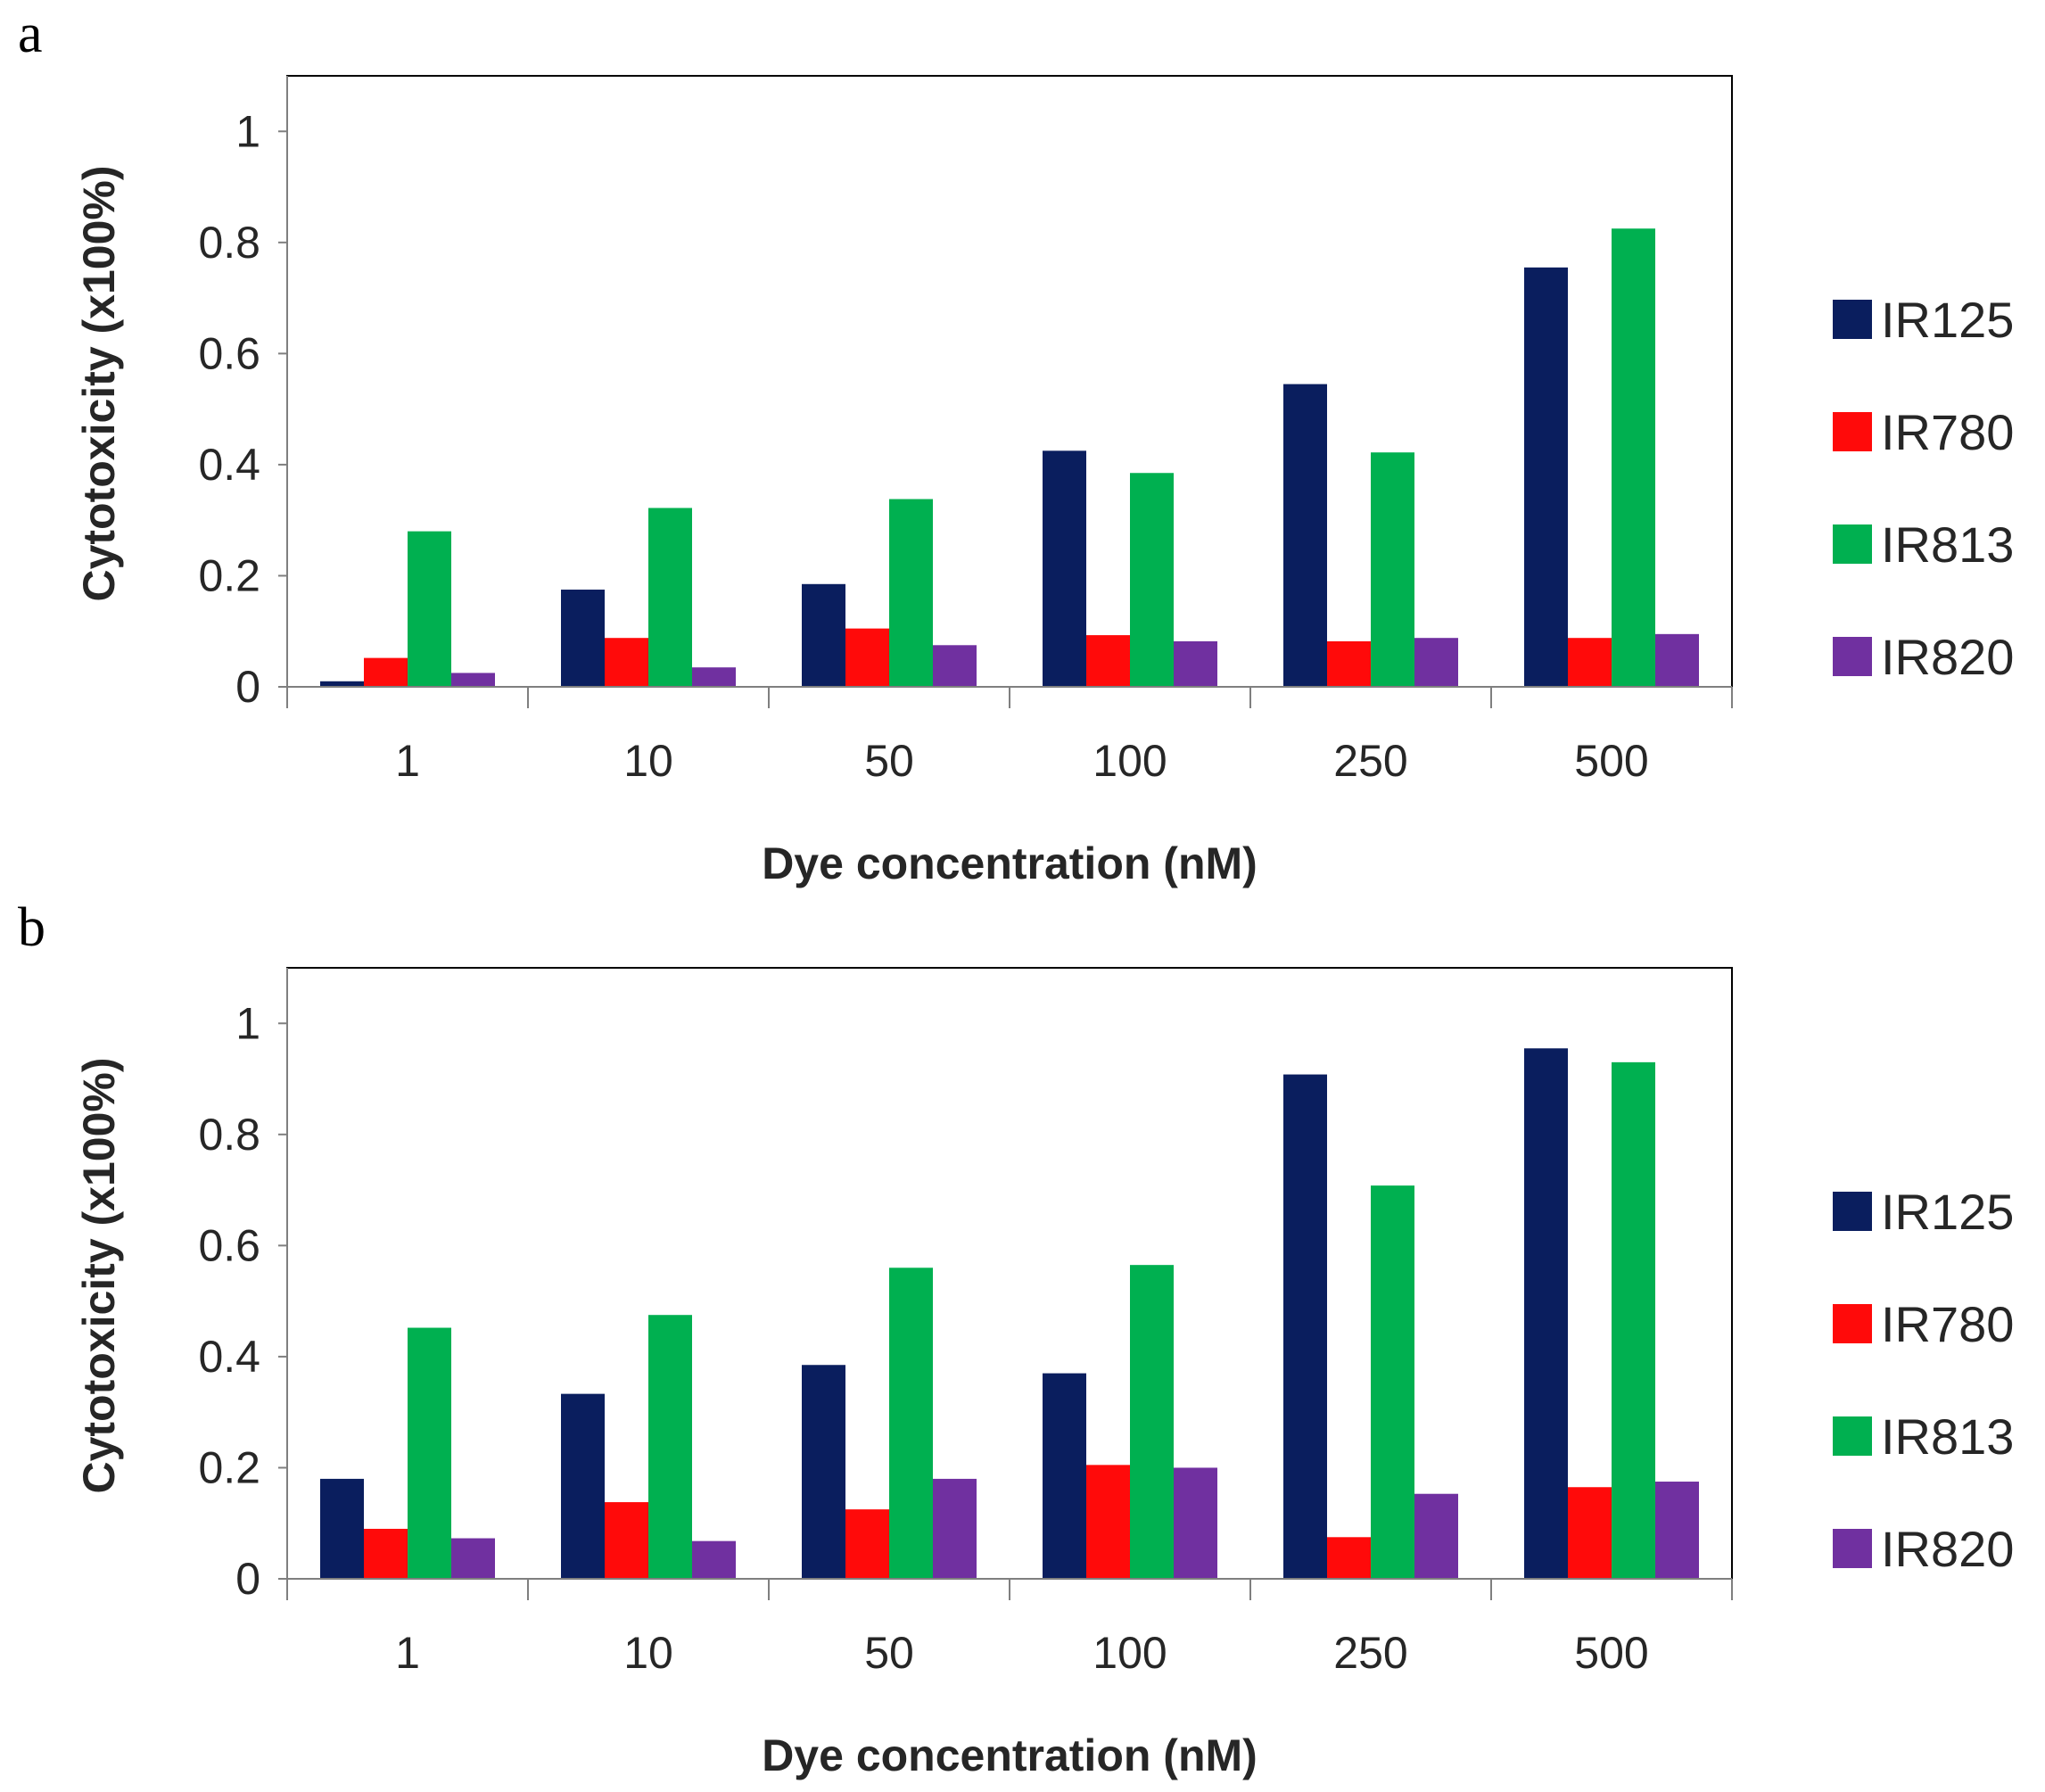  What do you see at coordinates (30, 34) in the screenshot?
I see `panel-label: a` at bounding box center [30, 34].